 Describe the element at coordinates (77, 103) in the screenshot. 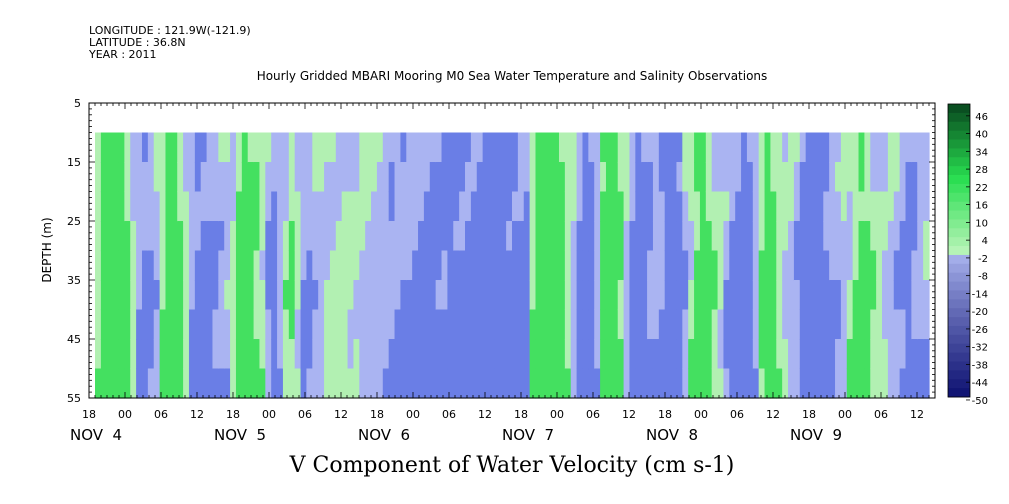

I see `y-tick-label: 5` at that location.